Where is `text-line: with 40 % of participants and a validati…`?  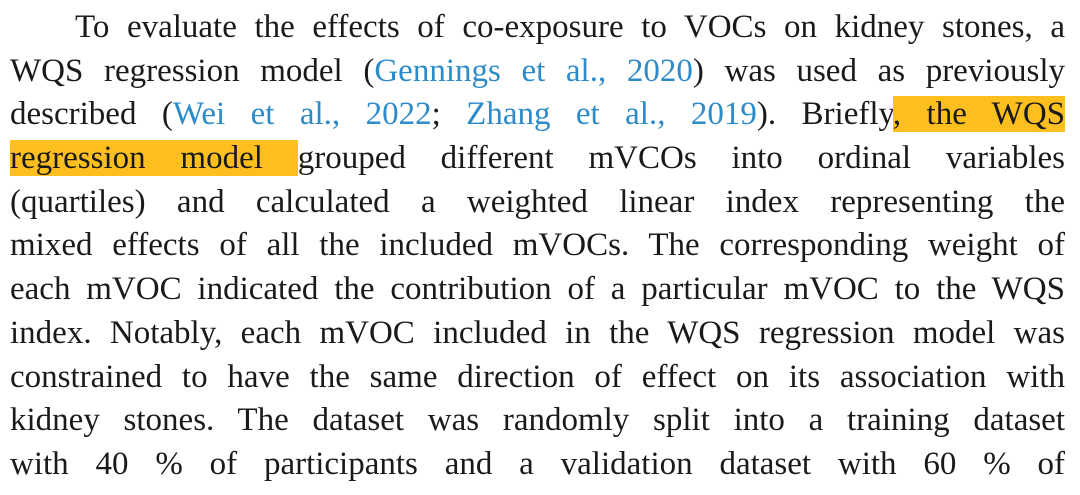 text-line: with 40 % of participants and a validati… is located at coordinates (537, 465).